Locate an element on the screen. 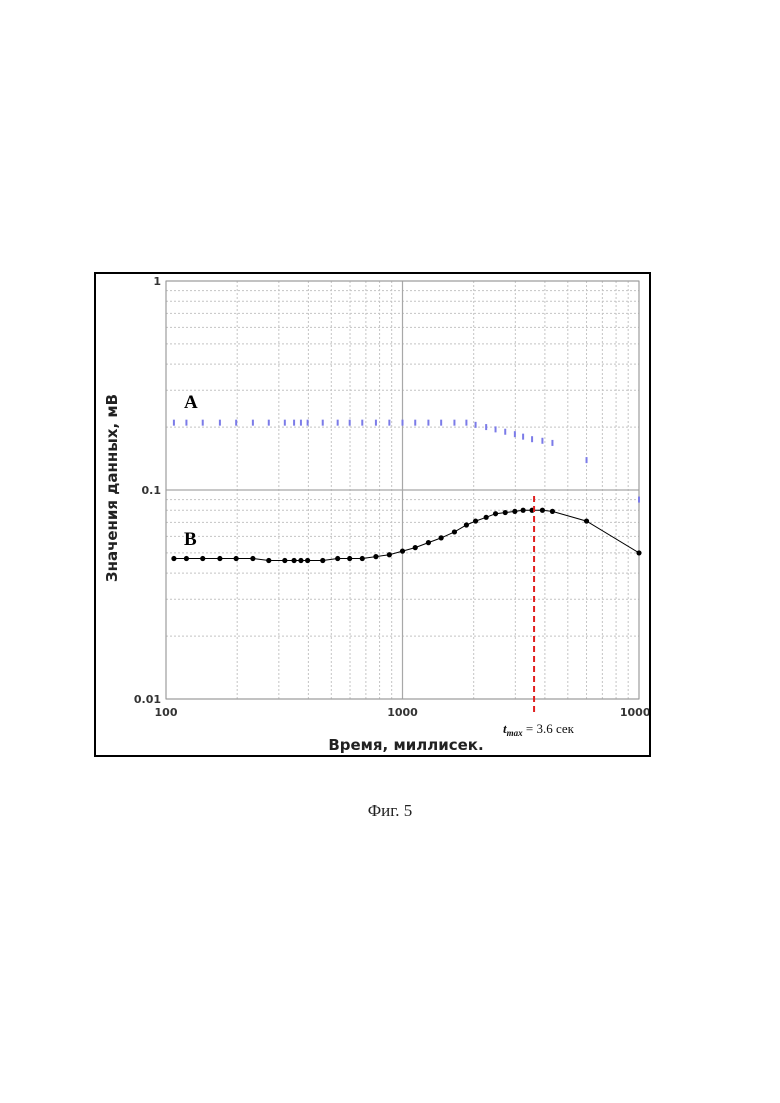 The image size is (780, 1103). tmax-value: = 3.6 сек is located at coordinates (549, 728).